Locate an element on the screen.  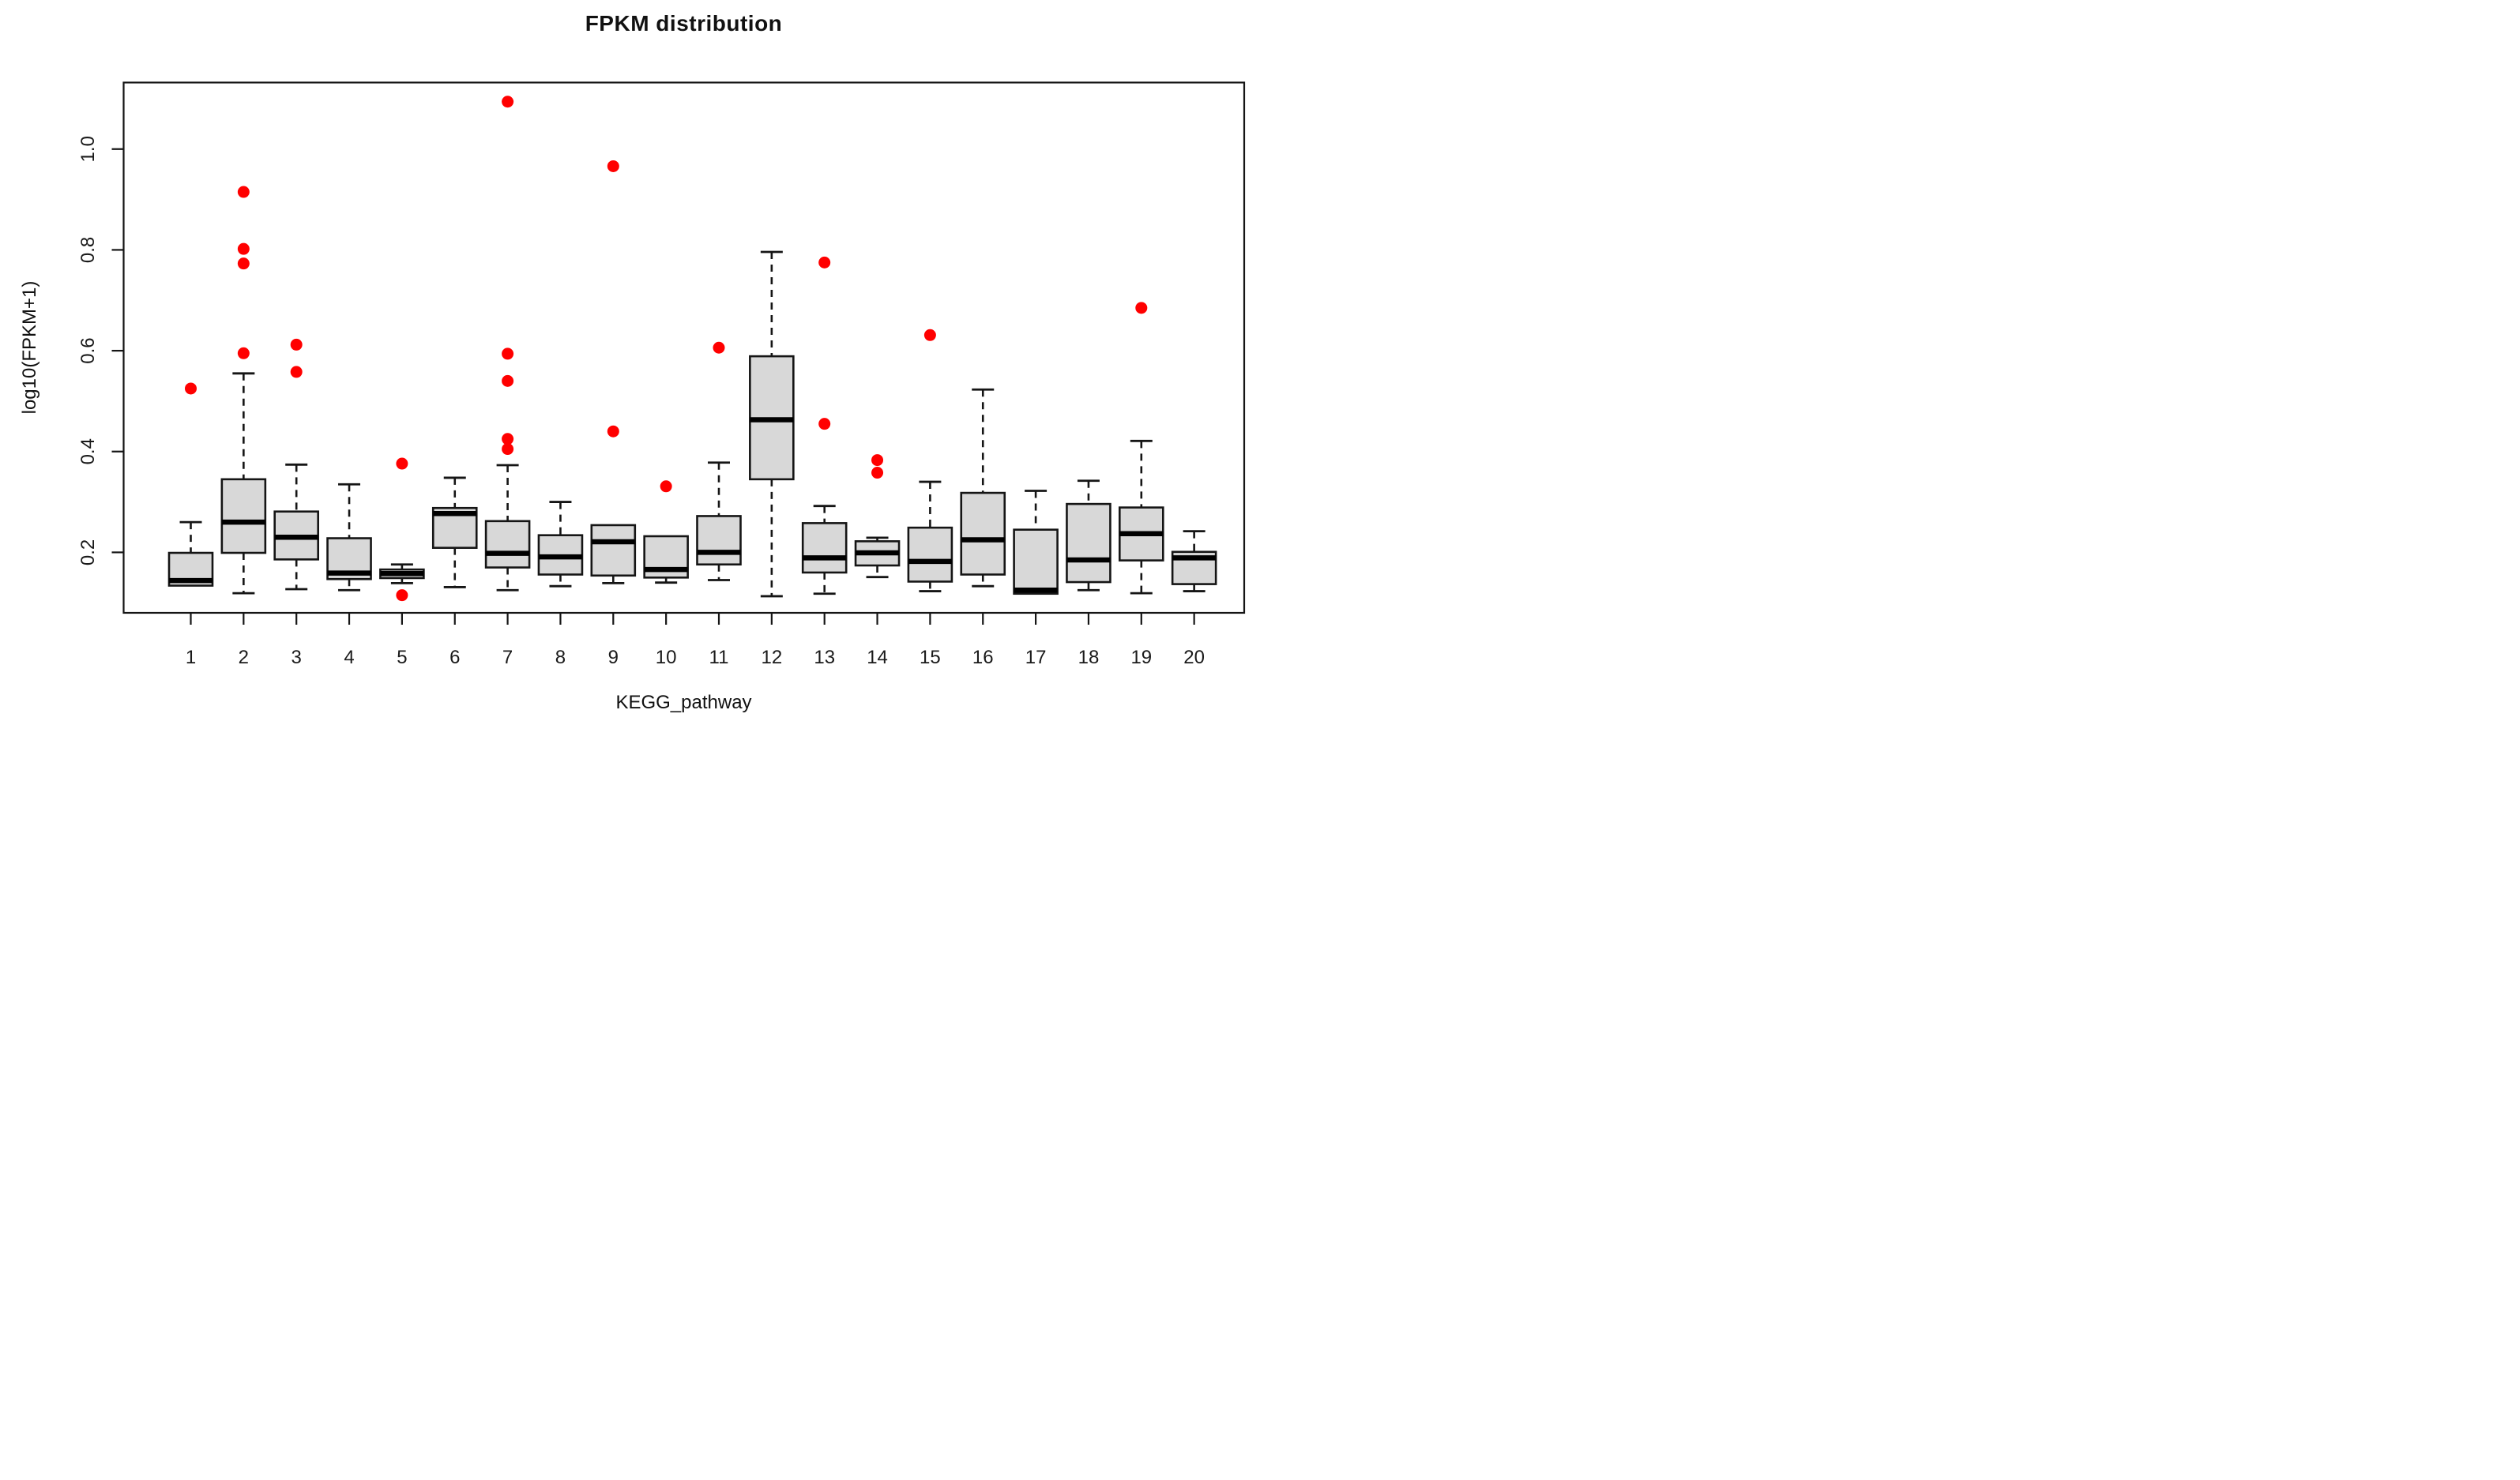
x-tick-label-16: 16 is located at coordinates (983, 657).